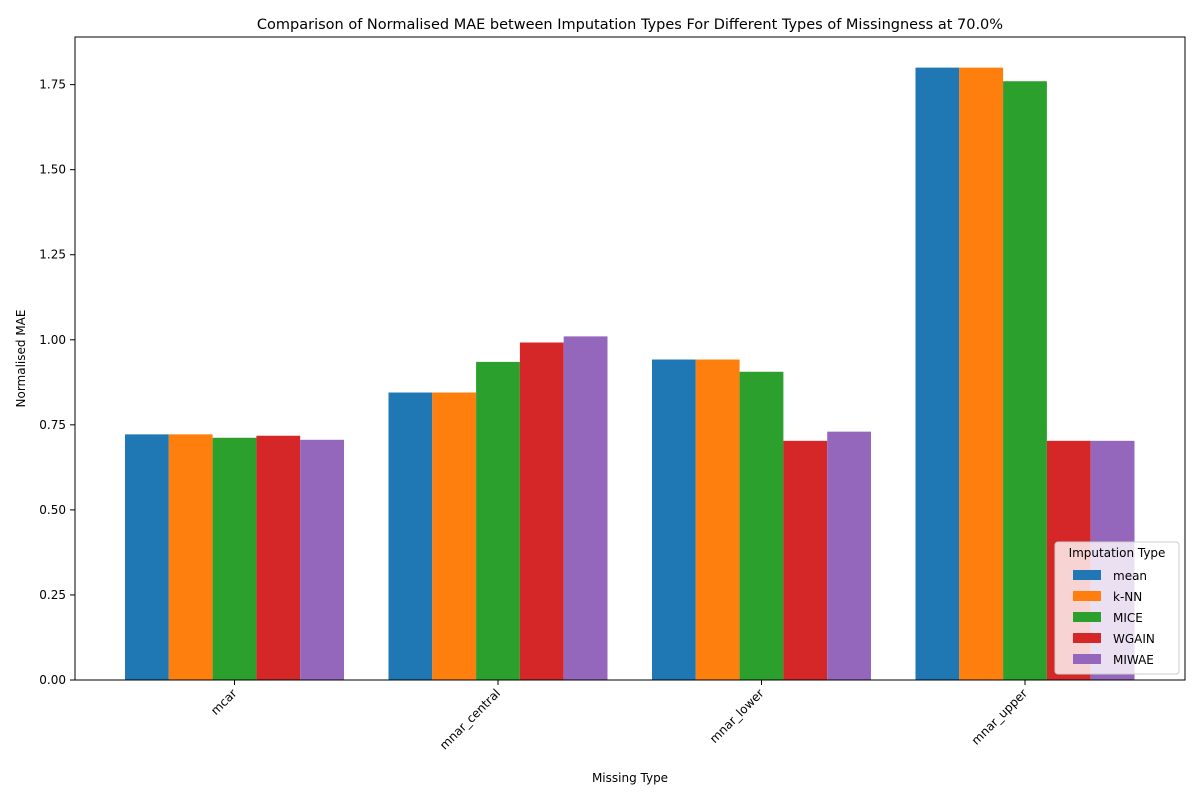 This screenshot has height=800, width=1200. What do you see at coordinates (737, 716) in the screenshot?
I see `x-tick-label: mnar_lower` at bounding box center [737, 716].